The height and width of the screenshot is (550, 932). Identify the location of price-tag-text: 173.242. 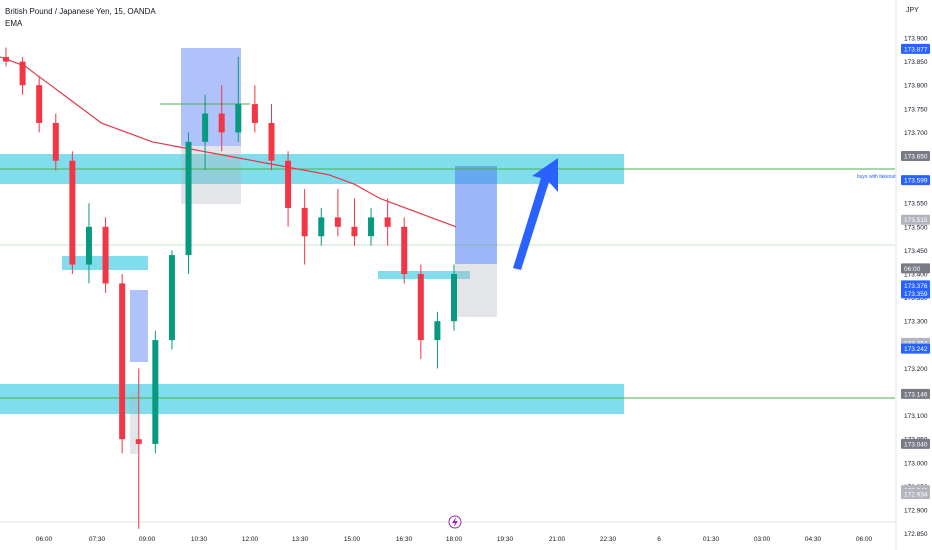
(916, 349).